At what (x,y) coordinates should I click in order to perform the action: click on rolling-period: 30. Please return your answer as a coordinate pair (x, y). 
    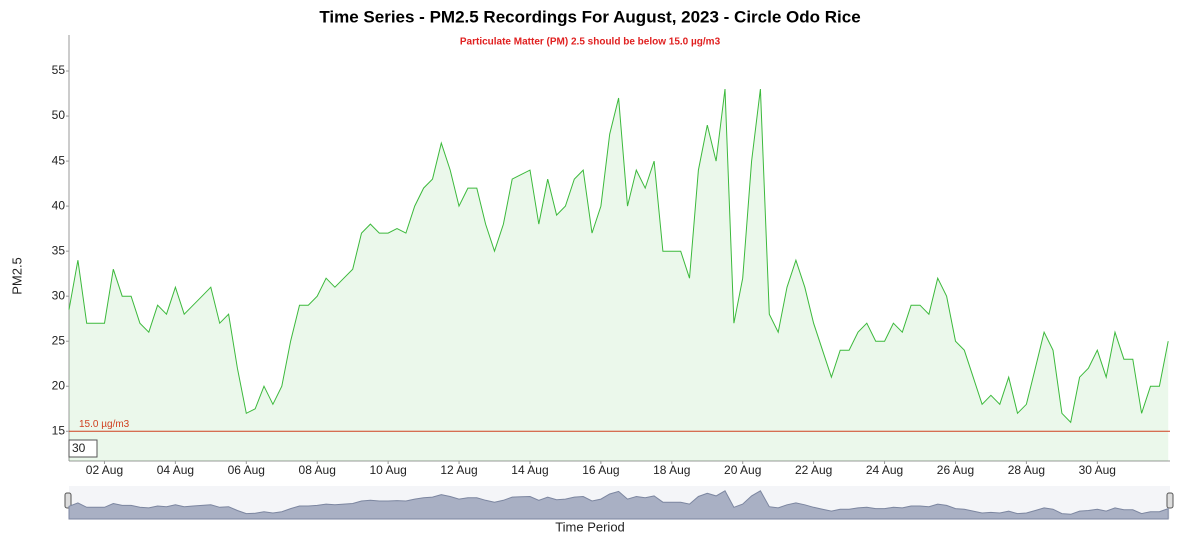
    Looking at the image, I should click on (79, 448).